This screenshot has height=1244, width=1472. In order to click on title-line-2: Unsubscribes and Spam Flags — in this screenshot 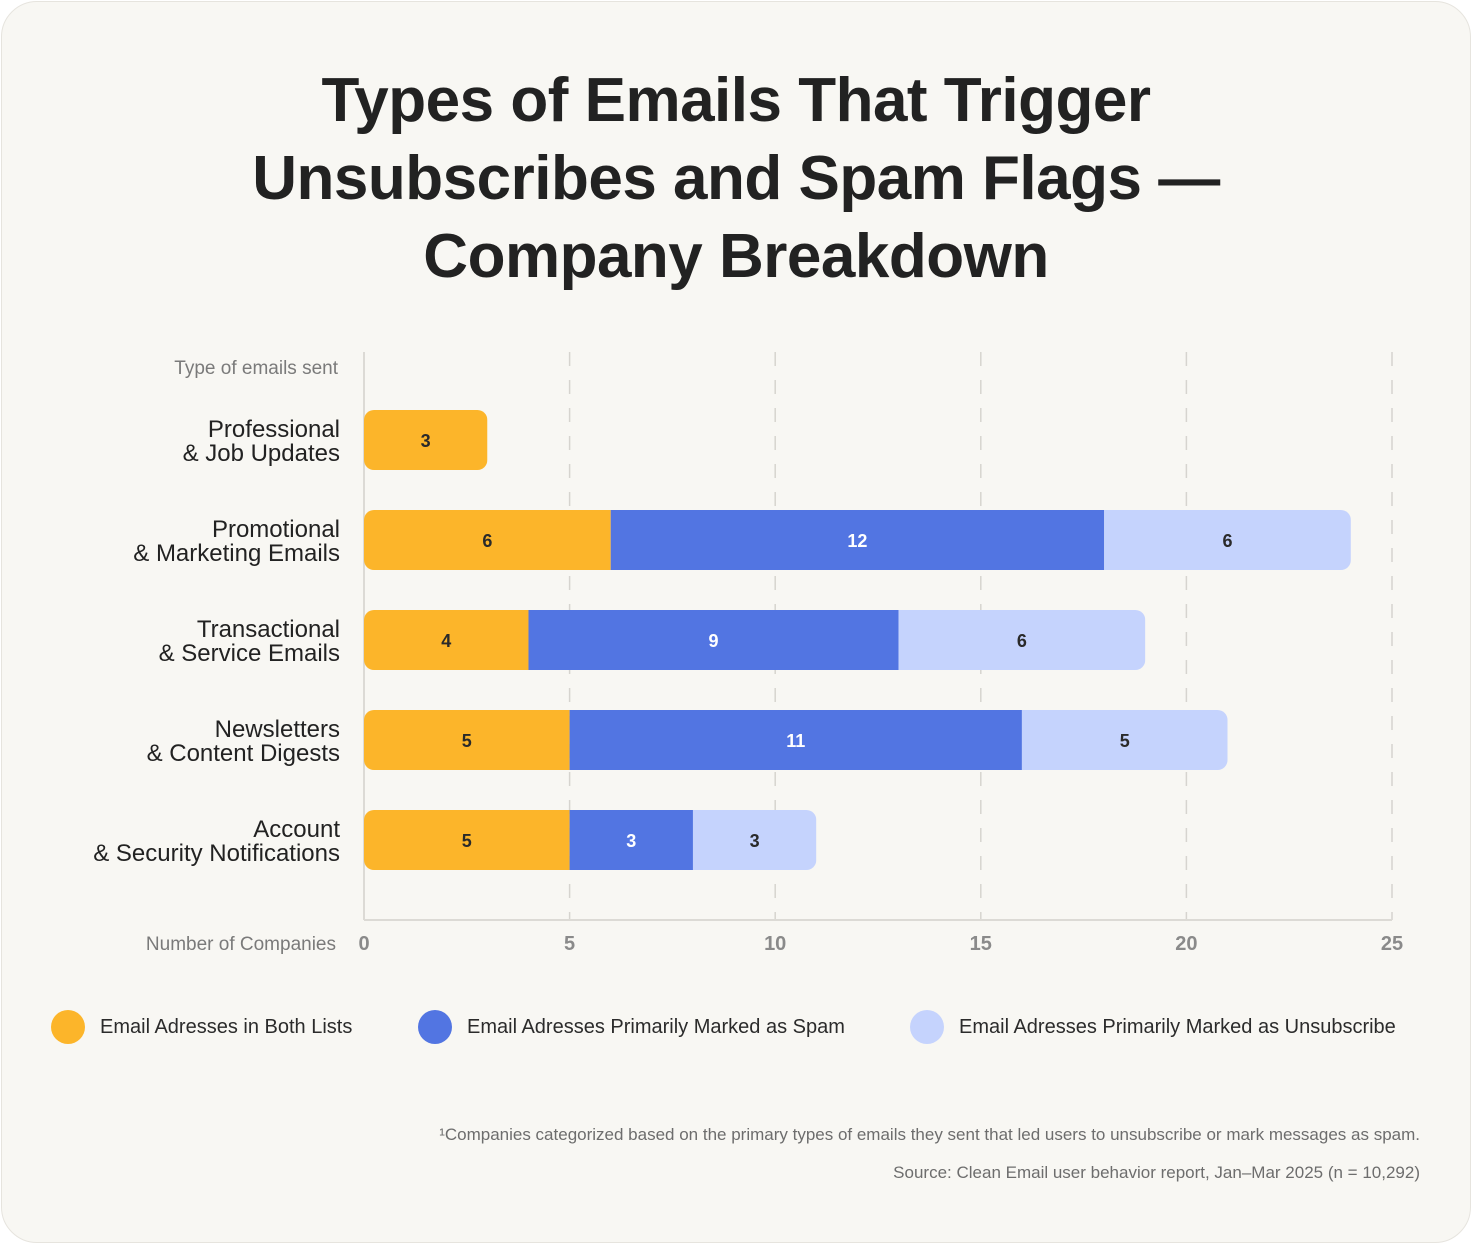, I will do `click(736, 178)`.